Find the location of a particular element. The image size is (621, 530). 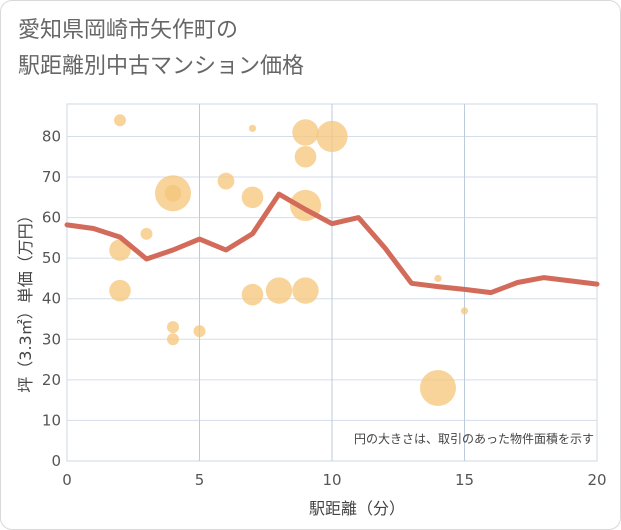

chart-title-line-2: 駅距離別中古マンション価格 is located at coordinates (161, 66).